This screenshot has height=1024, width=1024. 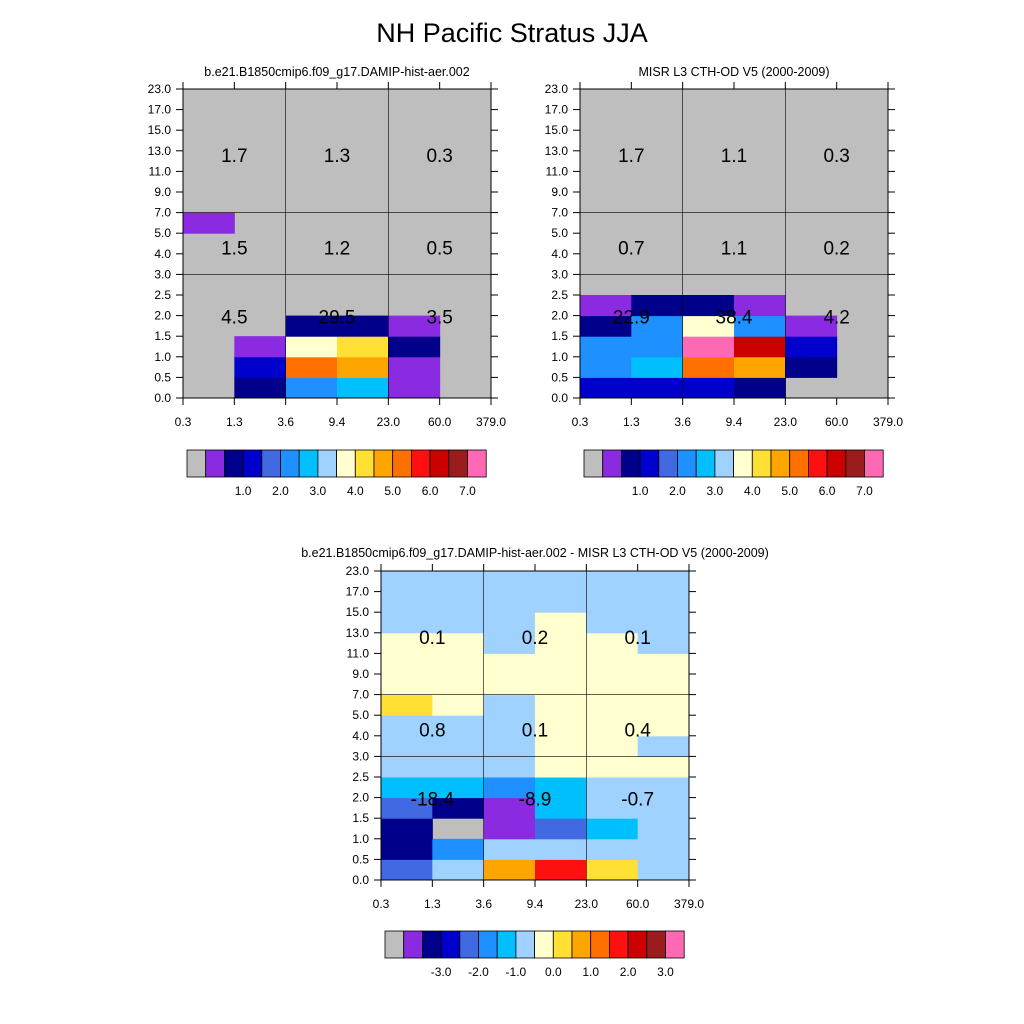 I want to click on x-tick-label: 23.0, so click(x=389, y=422).